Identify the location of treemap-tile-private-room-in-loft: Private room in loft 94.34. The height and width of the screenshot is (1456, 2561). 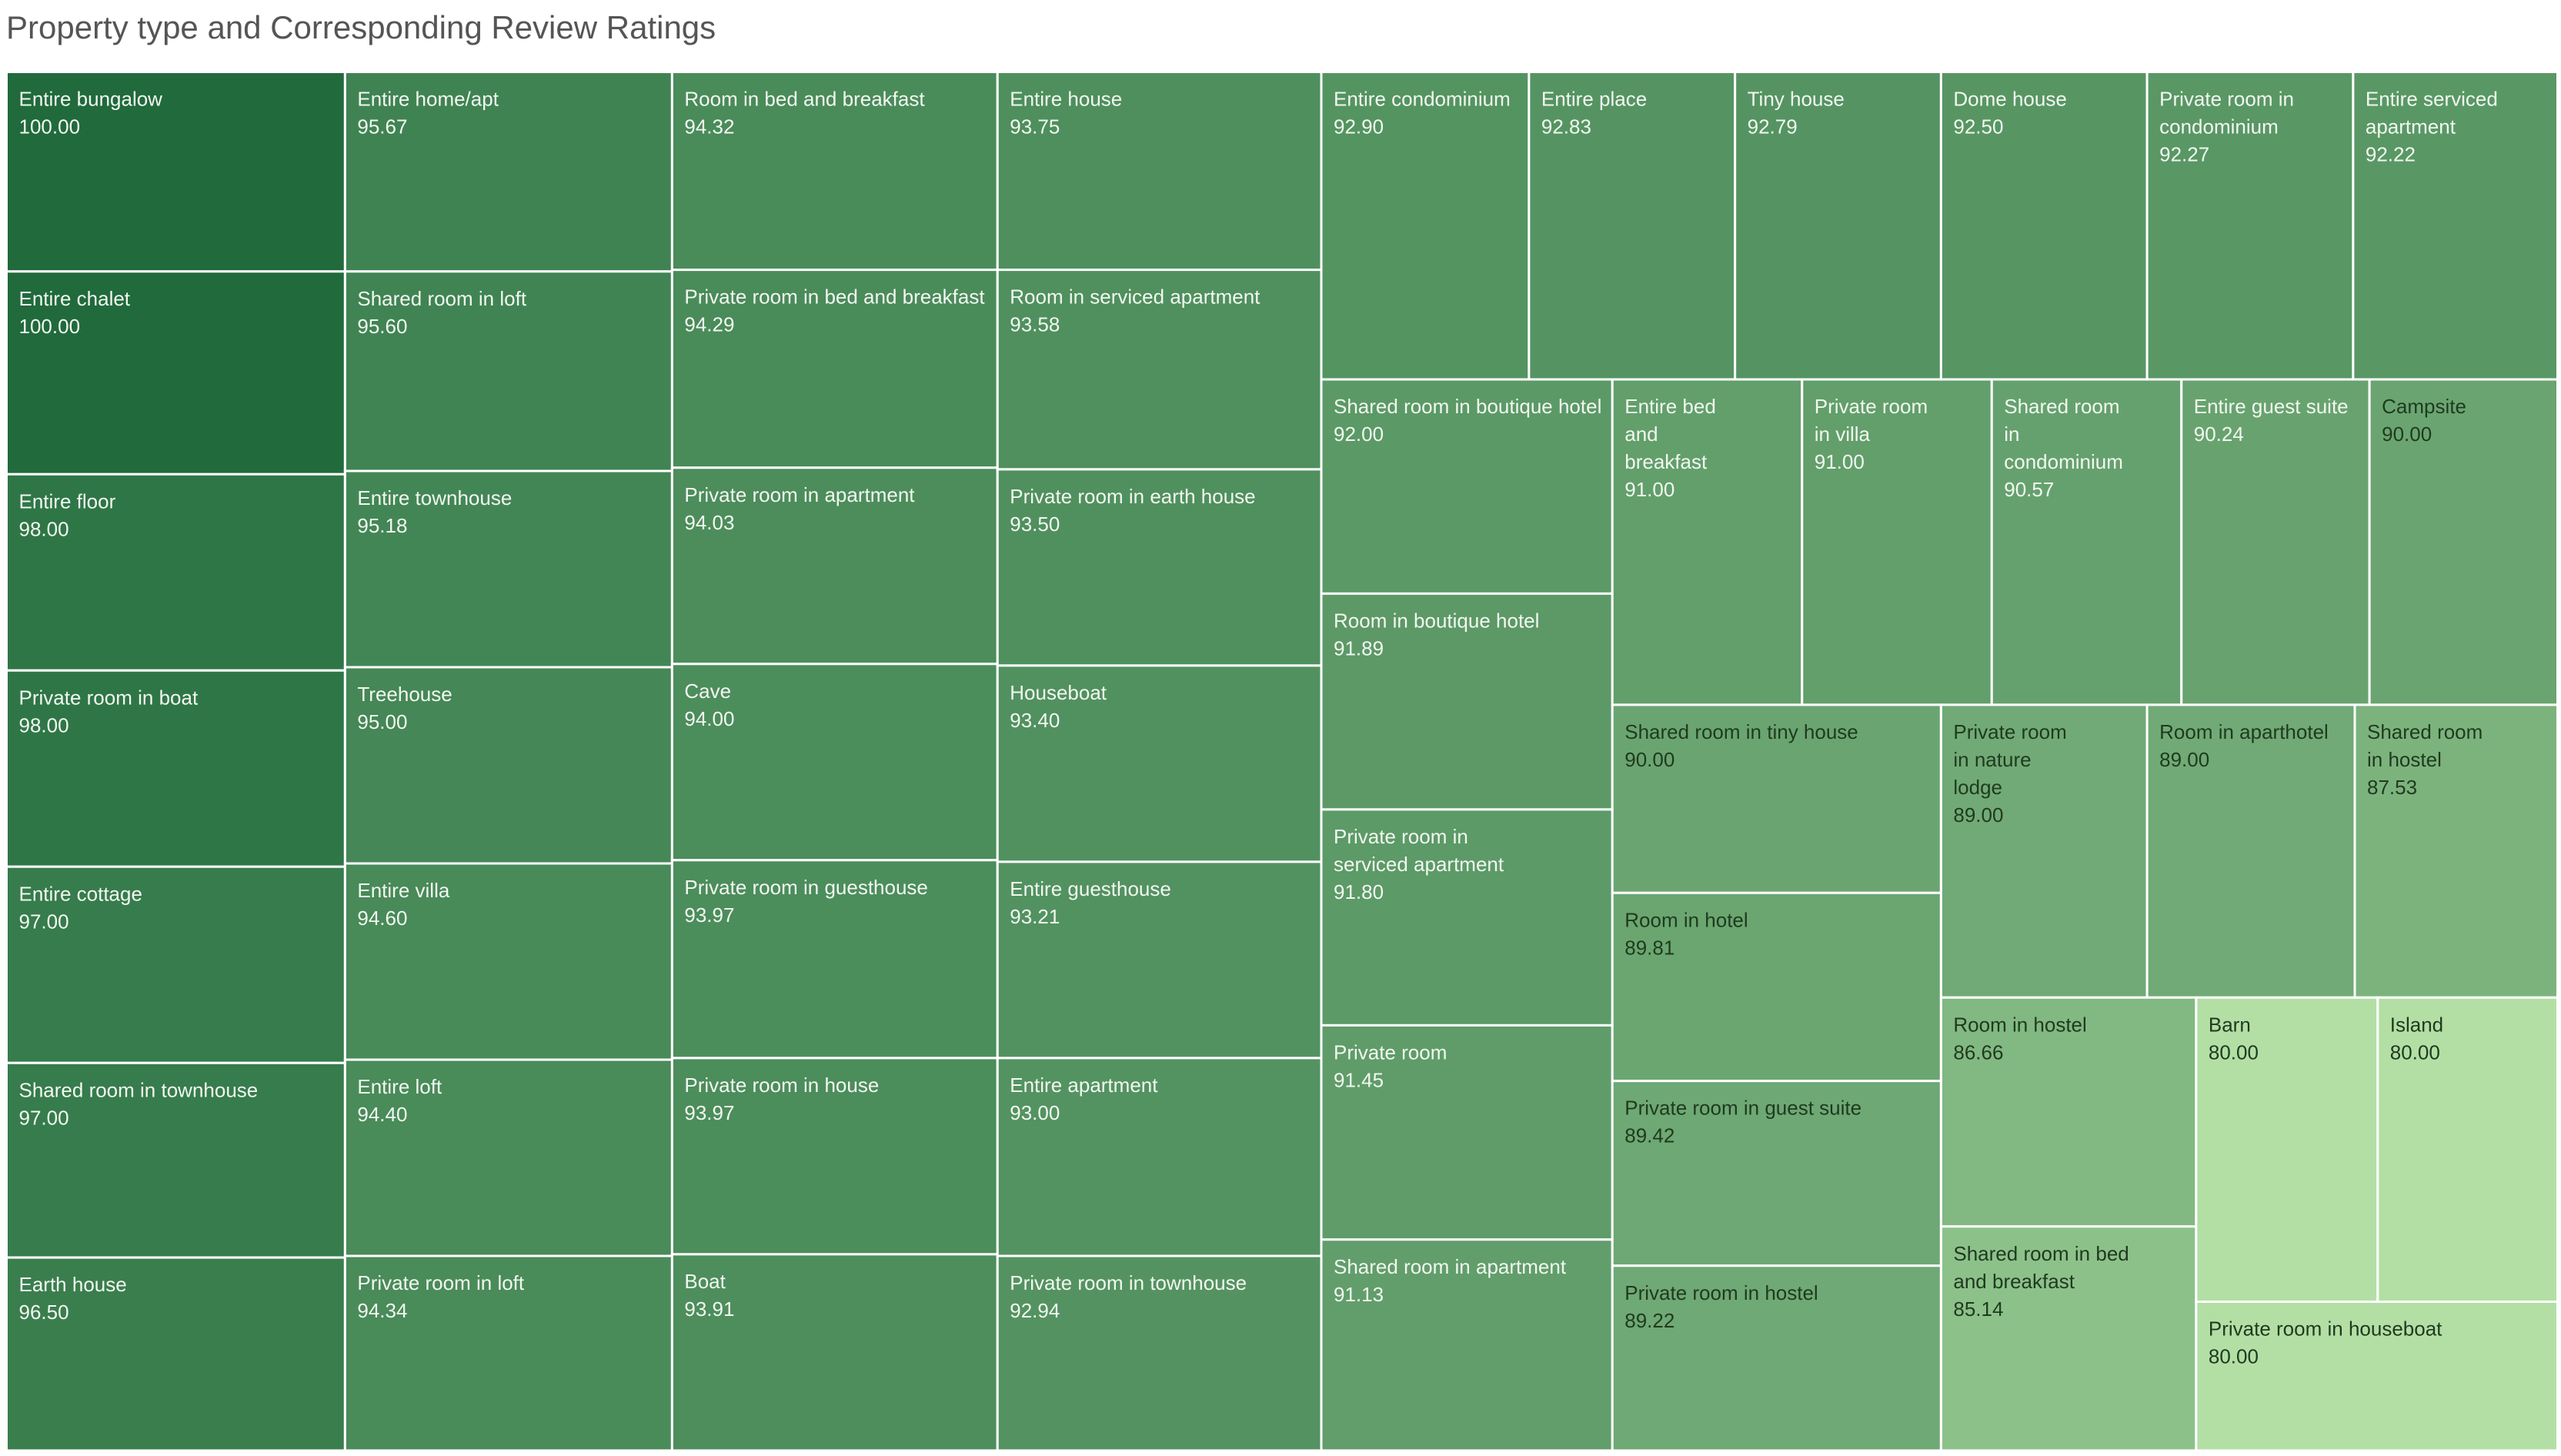
(508, 1353).